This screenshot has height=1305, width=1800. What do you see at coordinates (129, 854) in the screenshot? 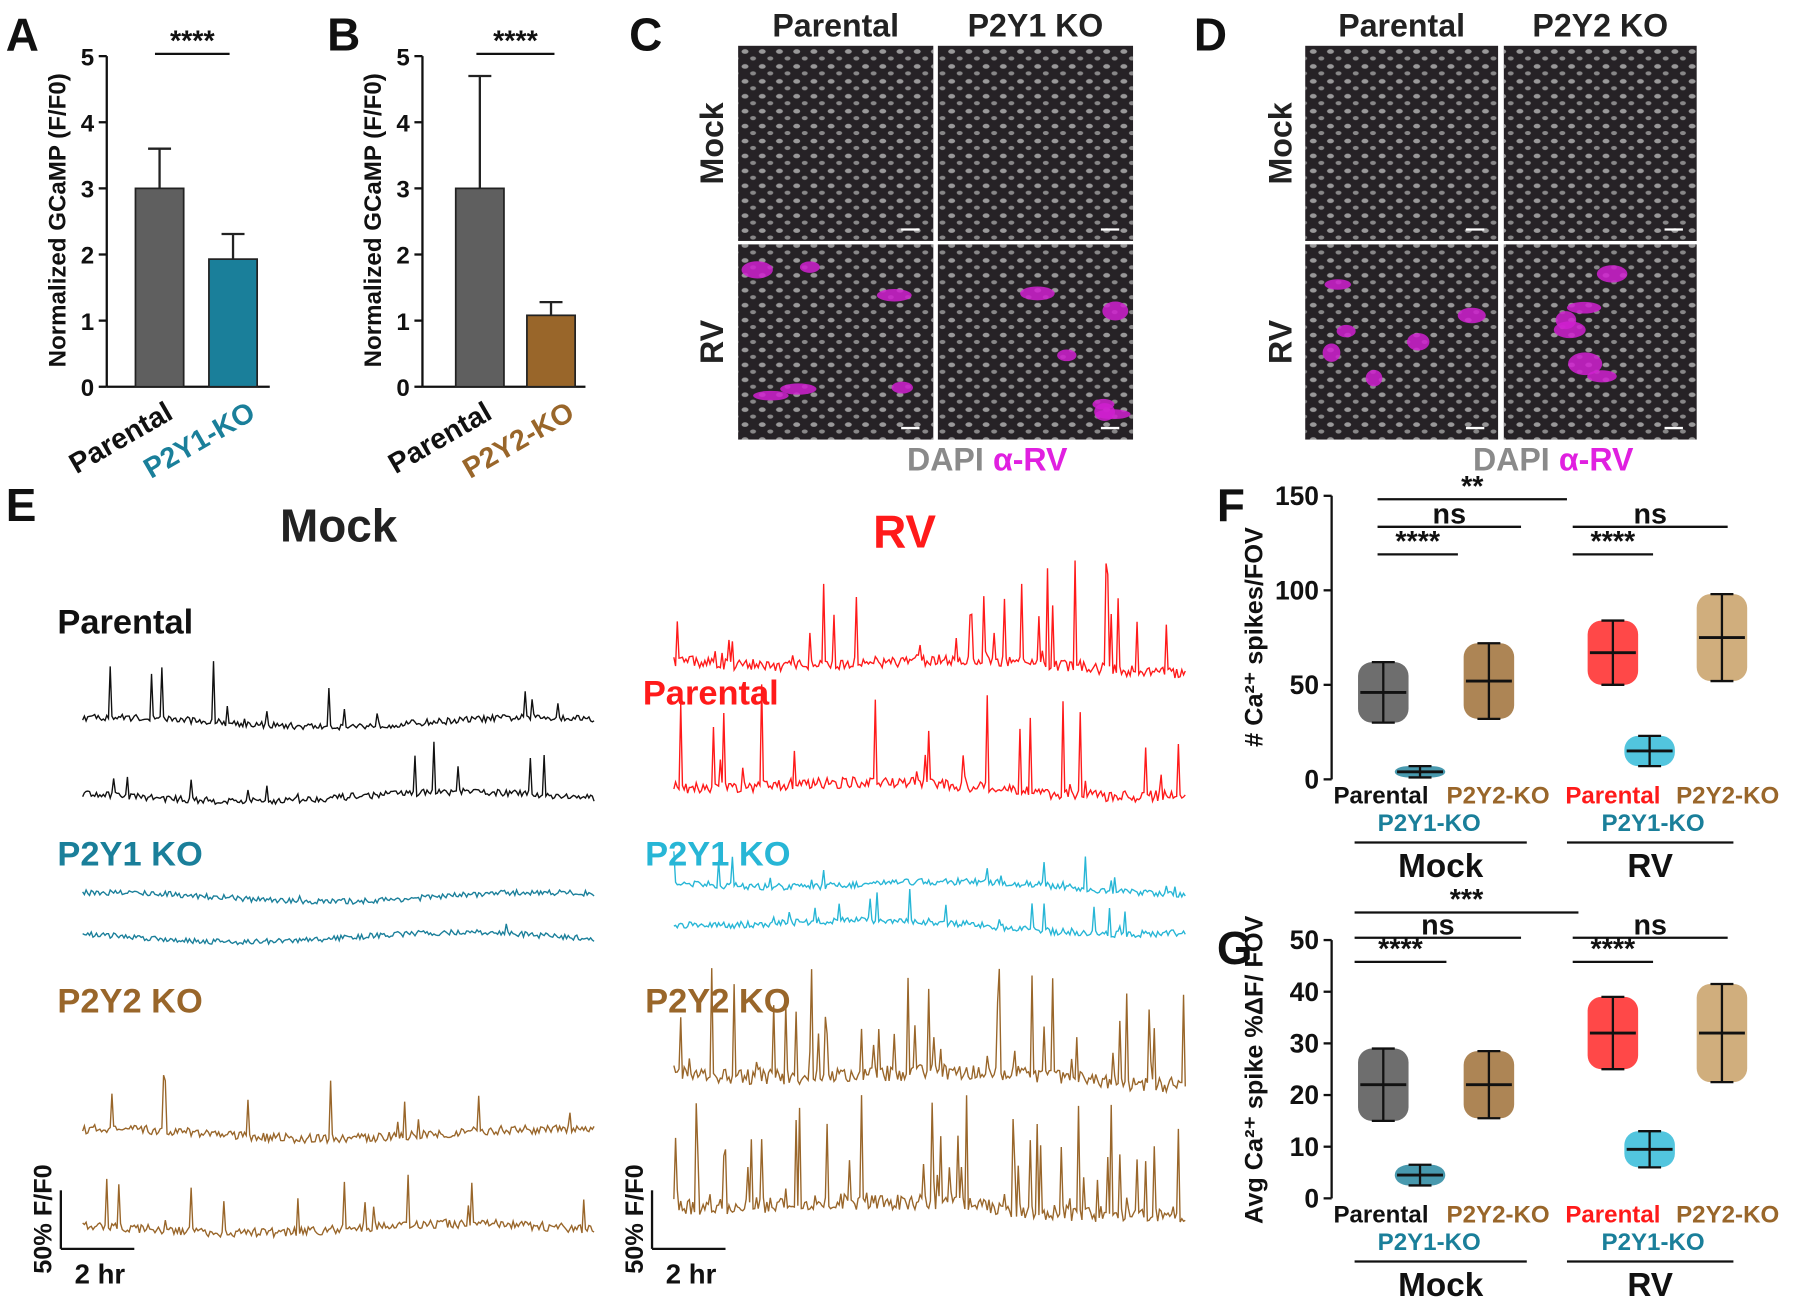
I see `row-label: P2Y1 KO` at bounding box center [129, 854].